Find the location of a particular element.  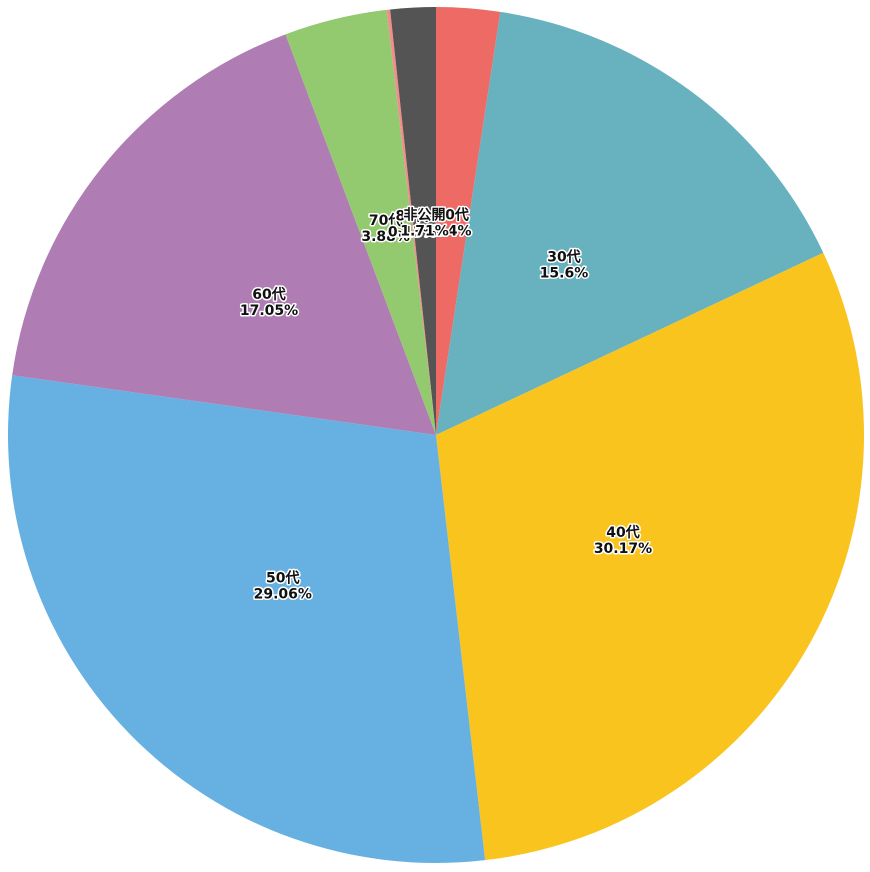

slice-label-3: 50代 is located at coordinates (282, 577).